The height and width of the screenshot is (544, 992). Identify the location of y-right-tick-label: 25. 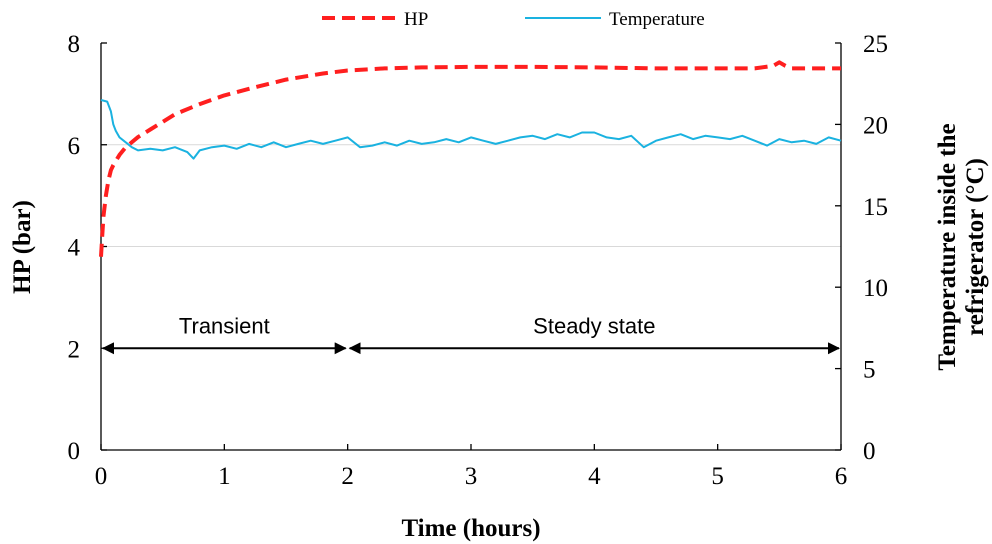
(875, 44).